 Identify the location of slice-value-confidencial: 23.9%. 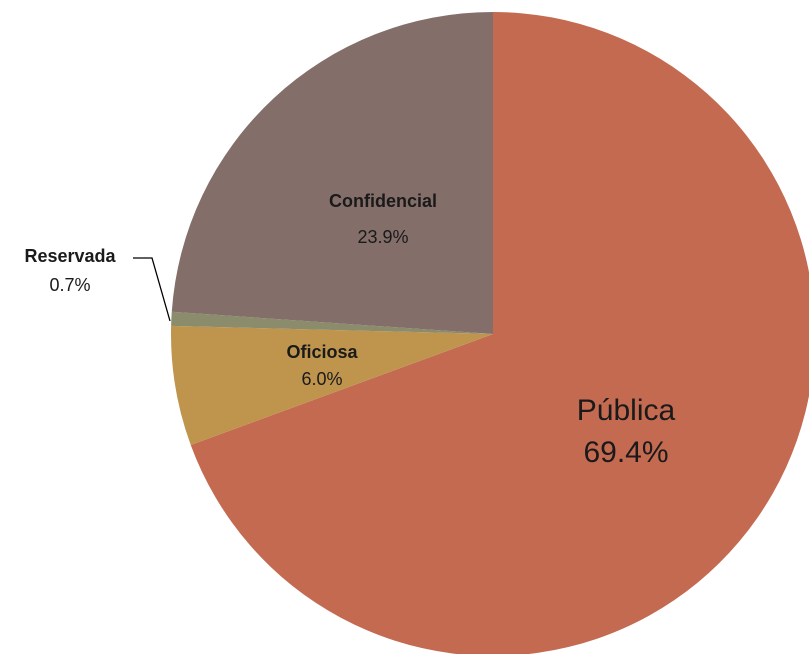
(382, 237).